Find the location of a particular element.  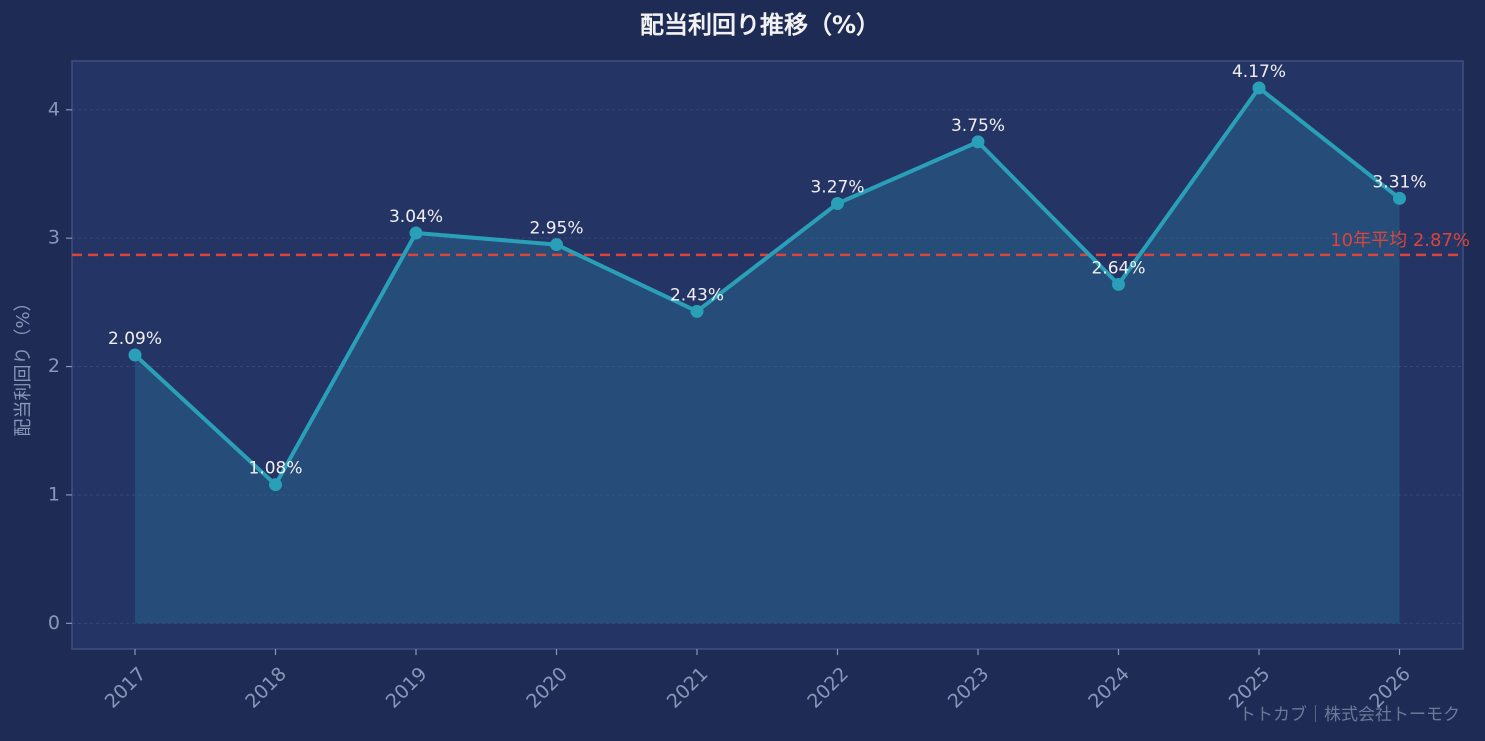

y-tick-label: 2 is located at coordinates (54, 366).